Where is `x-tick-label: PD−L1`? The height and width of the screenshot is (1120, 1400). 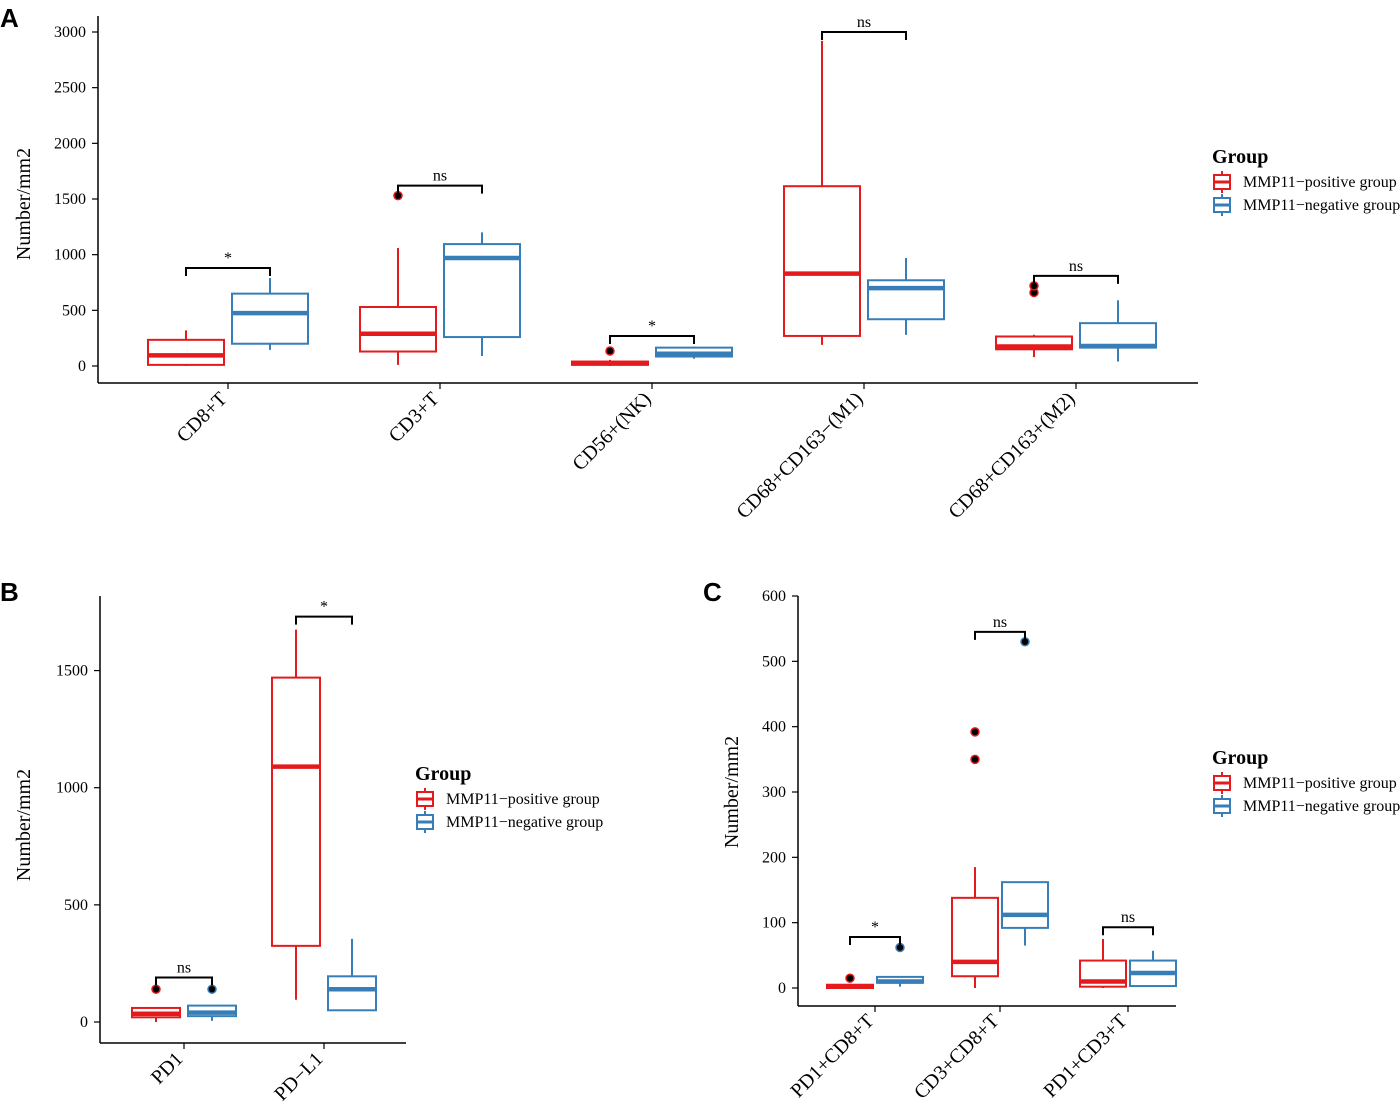 x-tick-label: PD−L1 is located at coordinates (298, 1076).